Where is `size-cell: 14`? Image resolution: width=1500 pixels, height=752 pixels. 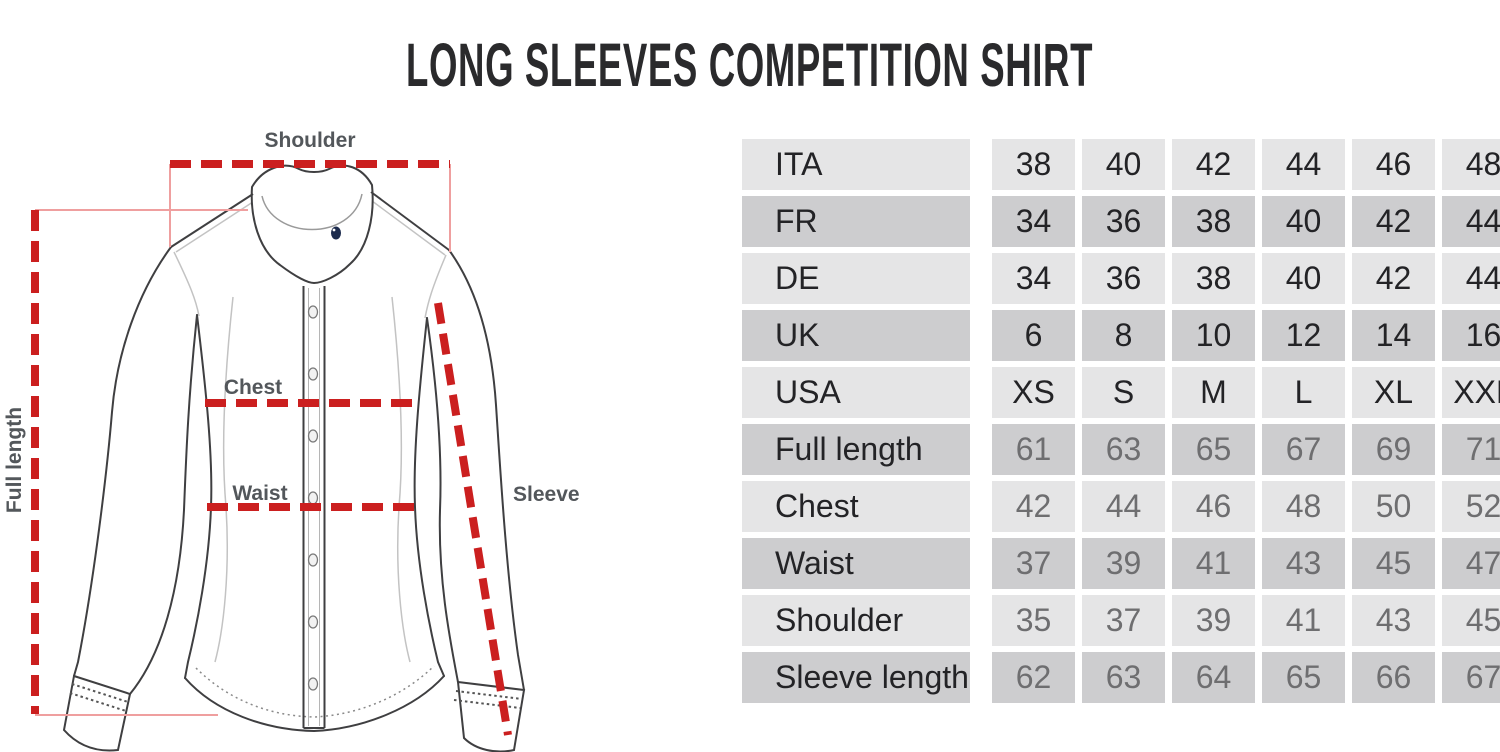
size-cell: 14 is located at coordinates (1393, 335).